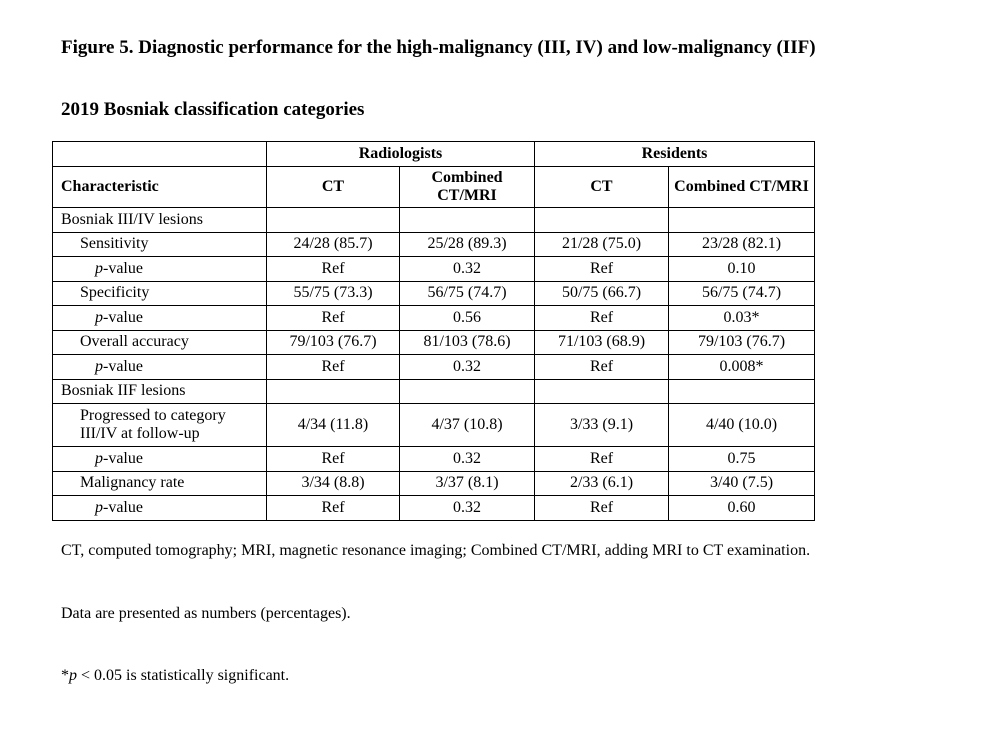  What do you see at coordinates (674, 154) in the screenshot?
I see `residents-header: Residents` at bounding box center [674, 154].